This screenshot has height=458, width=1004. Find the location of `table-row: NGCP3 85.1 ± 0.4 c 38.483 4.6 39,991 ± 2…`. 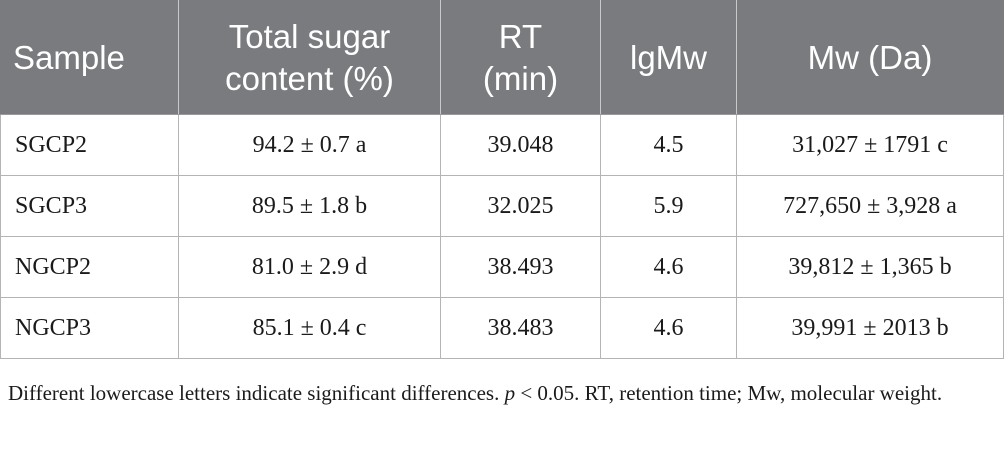

table-row: NGCP3 85.1 ± 0.4 c 38.483 4.6 39,991 ± 2… is located at coordinates (502, 328).